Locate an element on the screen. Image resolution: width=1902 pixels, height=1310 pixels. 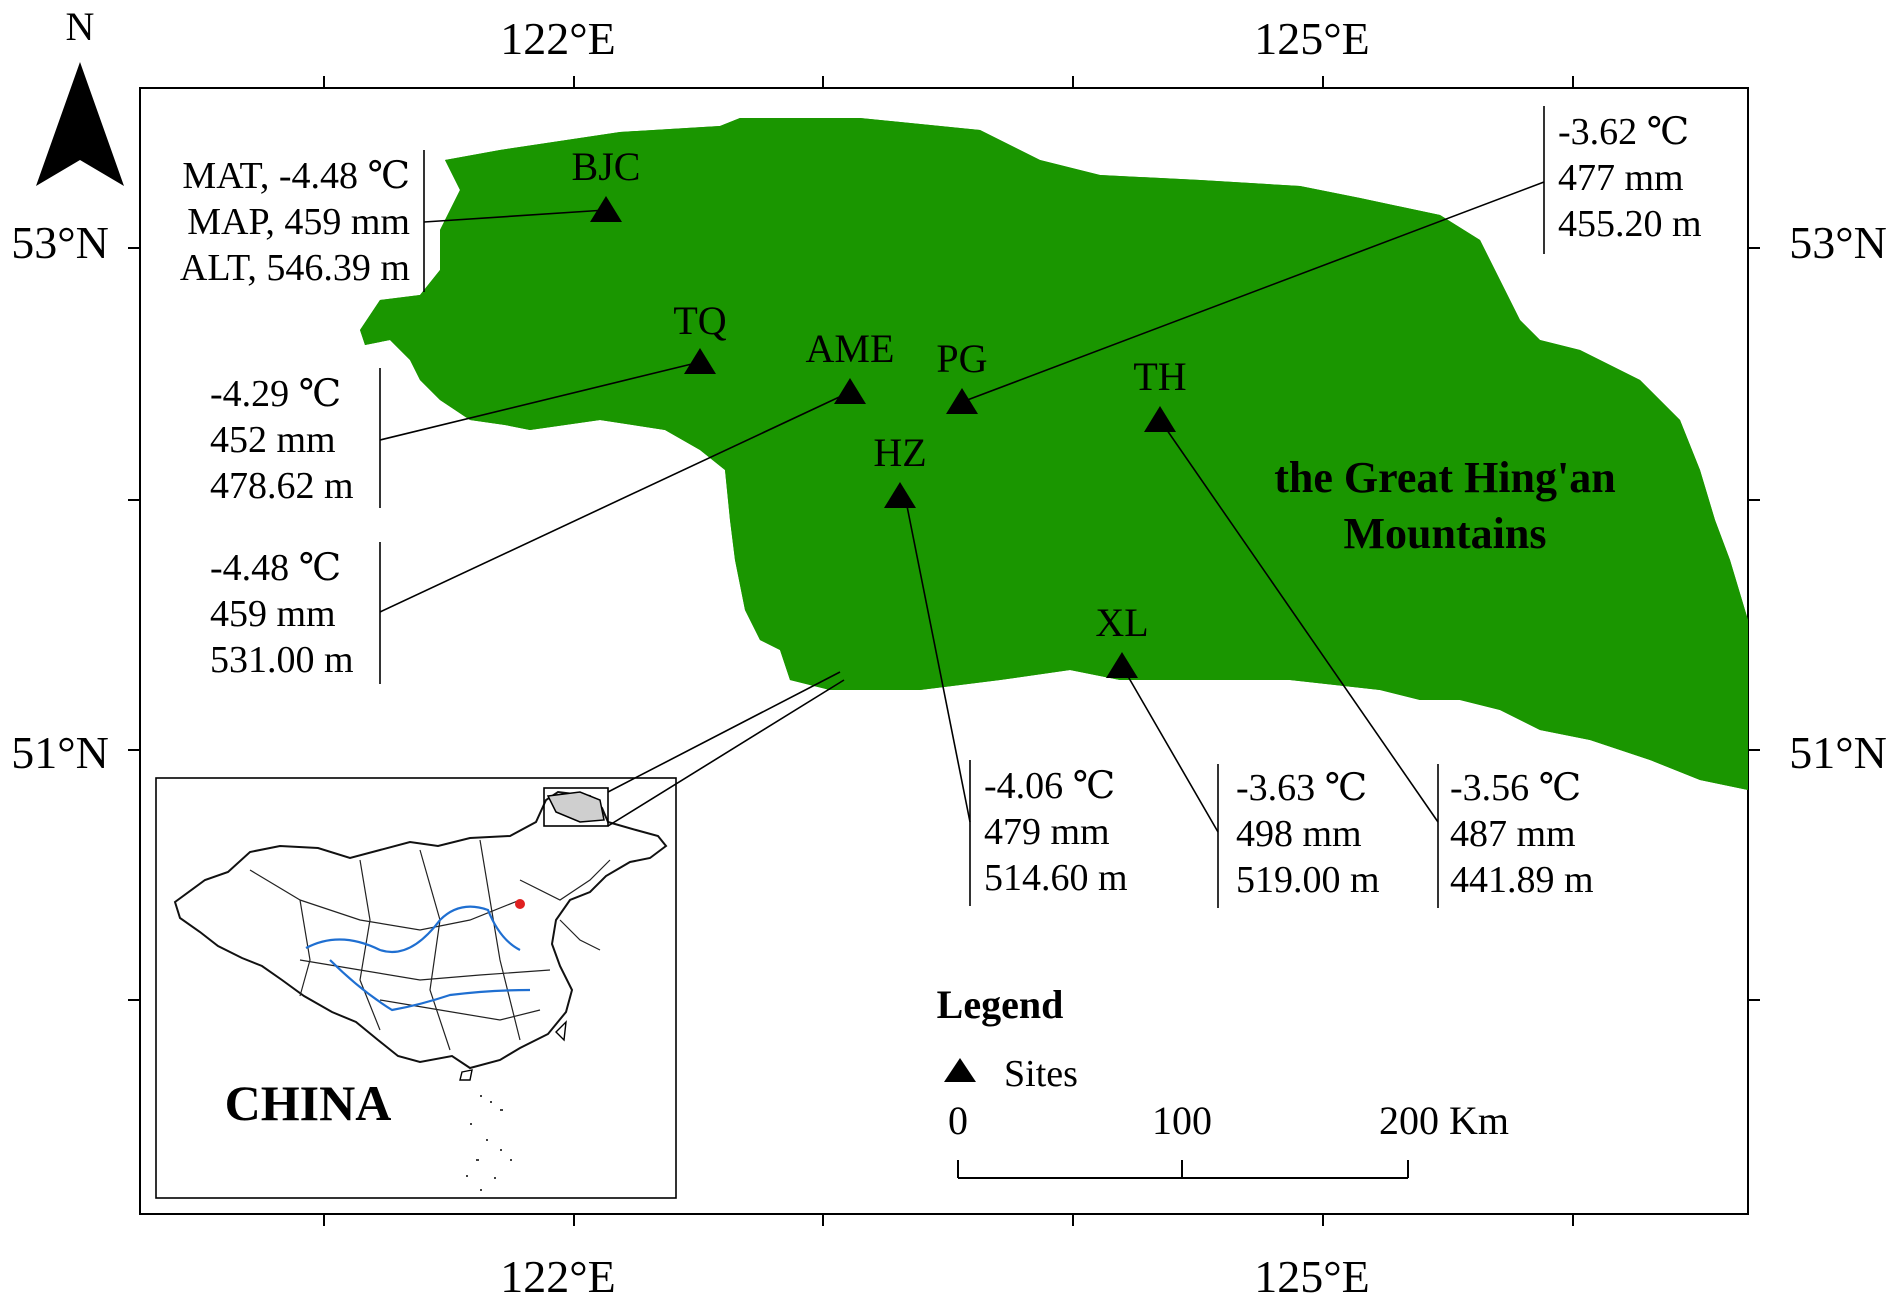
lon-label-bottom-125: 125°E is located at coordinates (1312, 1276).